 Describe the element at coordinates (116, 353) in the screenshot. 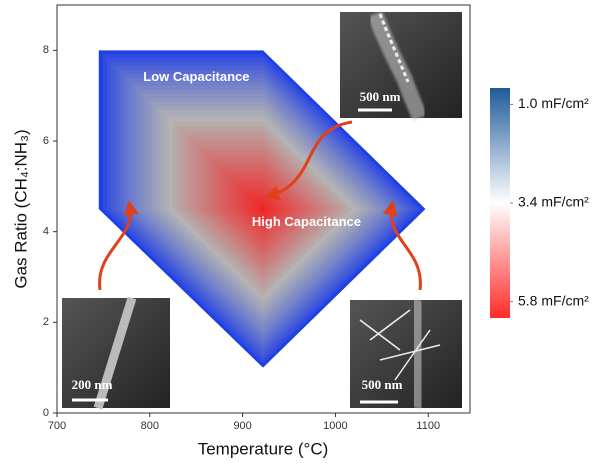

I see `inset-left: 200 nm` at that location.